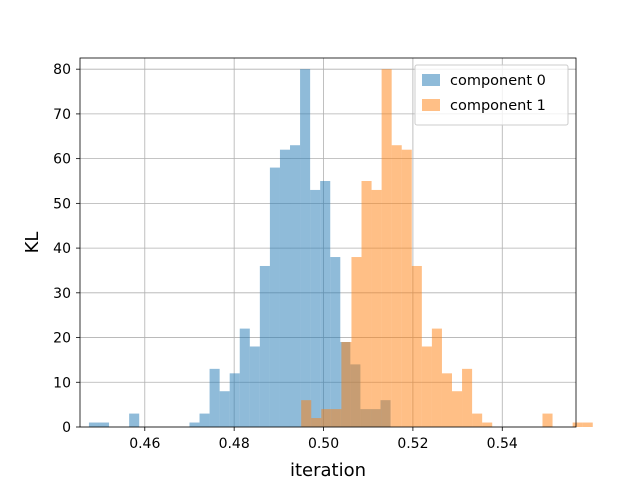 Image resolution: width=640 pixels, height=480 pixels. Describe the element at coordinates (62, 339) in the screenshot. I see `y-tick-label: 20` at that location.